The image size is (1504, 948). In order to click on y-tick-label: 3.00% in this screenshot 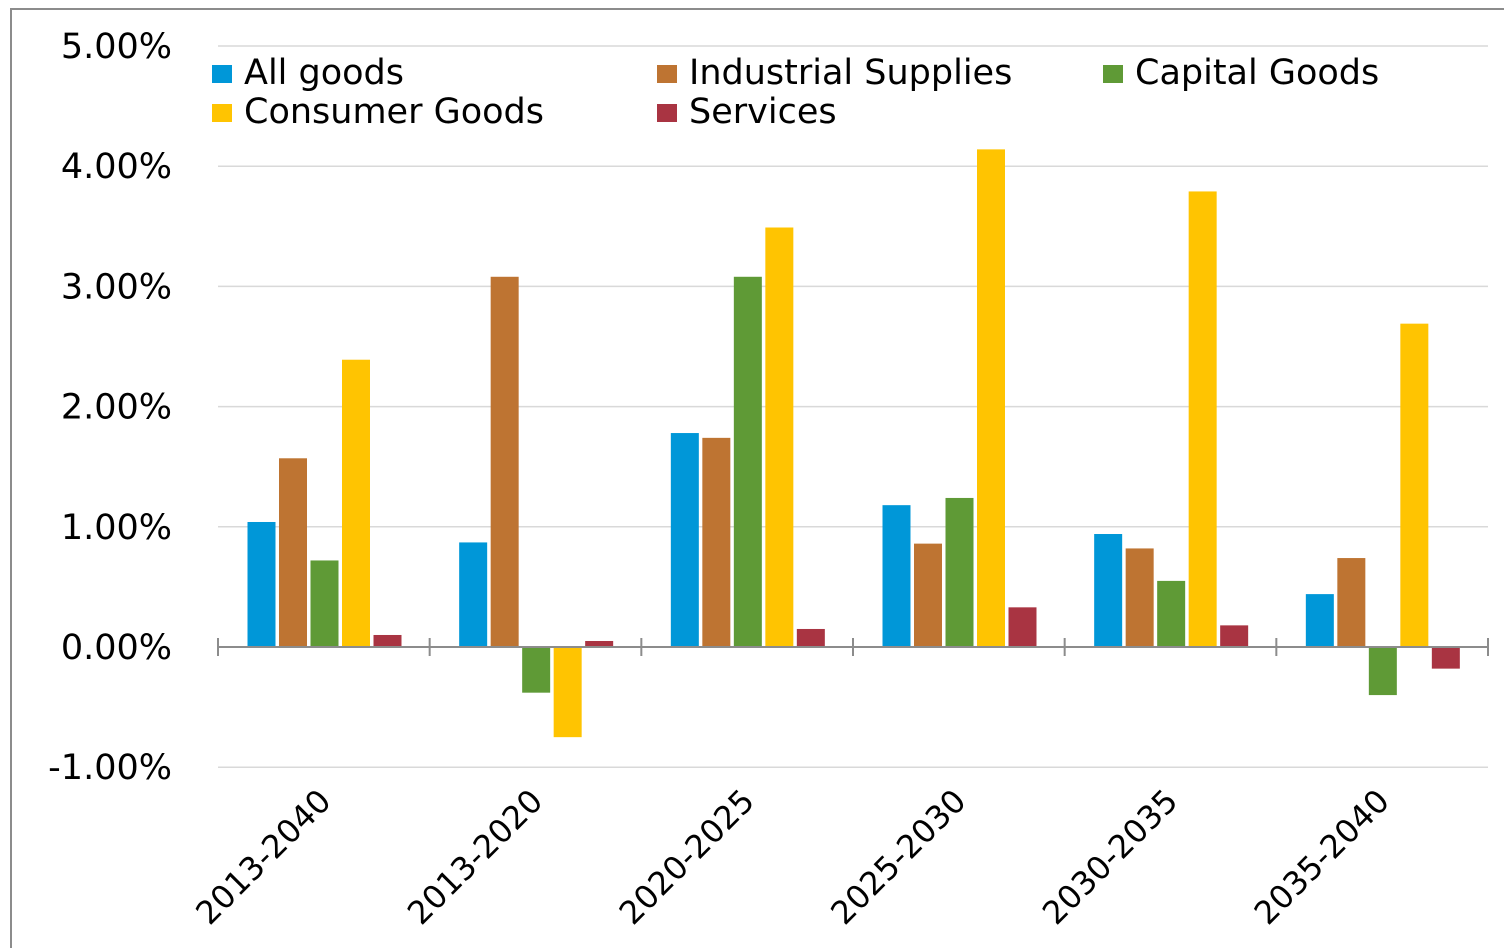, I will do `click(116, 287)`.